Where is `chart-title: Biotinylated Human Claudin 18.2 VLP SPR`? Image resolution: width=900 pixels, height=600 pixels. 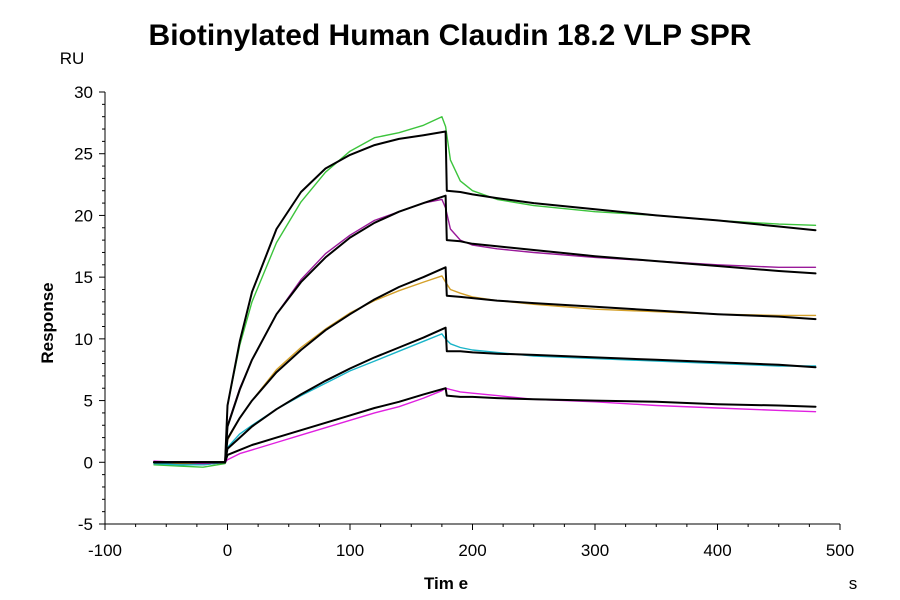 chart-title: Biotinylated Human Claudin 18.2 VLP SPR is located at coordinates (450, 35).